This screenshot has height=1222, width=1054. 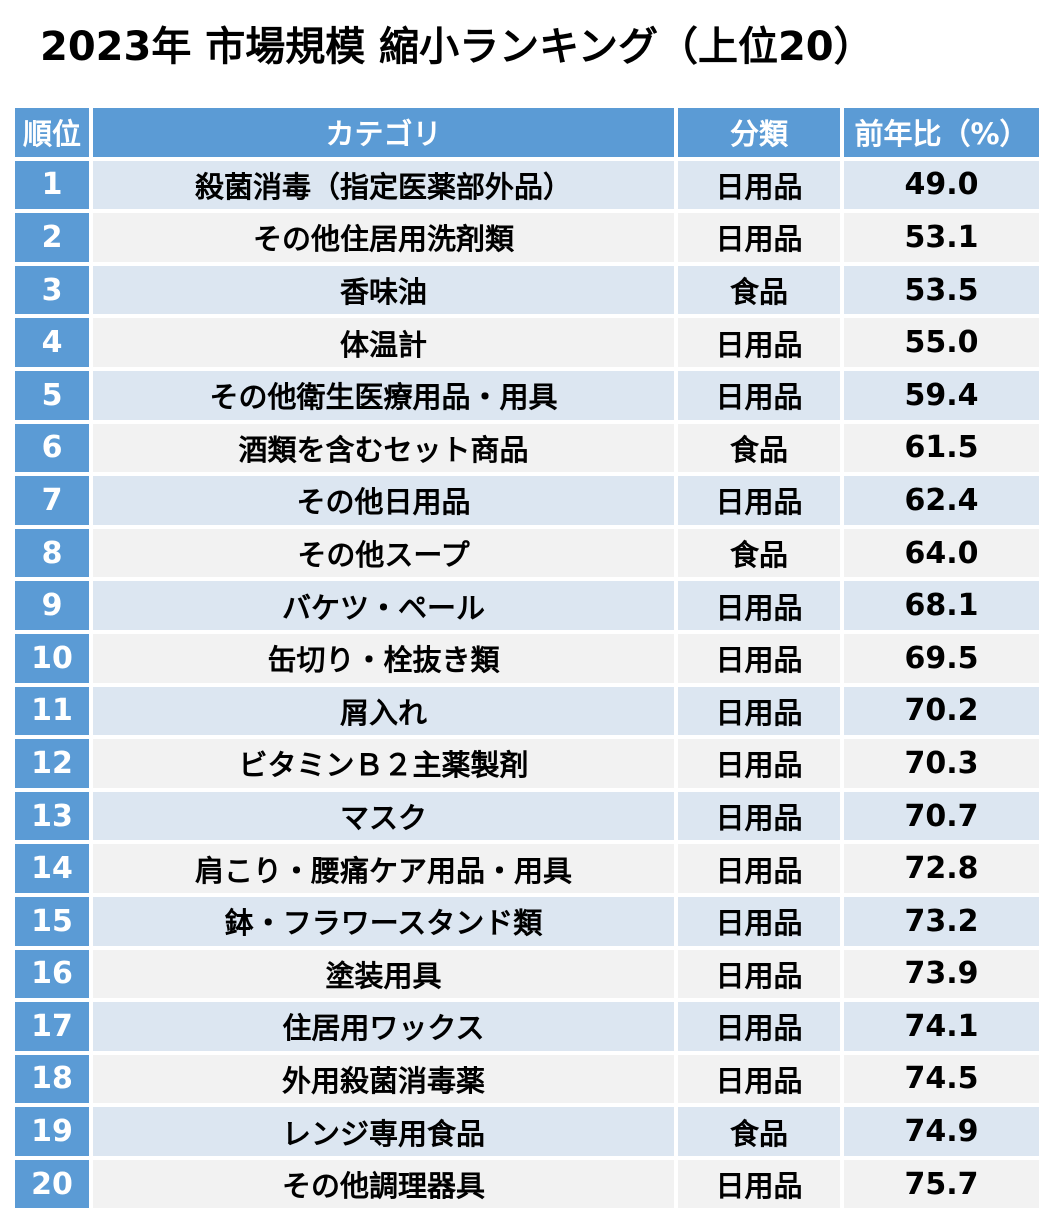 What do you see at coordinates (383, 448) in the screenshot?
I see `category-cell: 酒類を含むセット商品` at bounding box center [383, 448].